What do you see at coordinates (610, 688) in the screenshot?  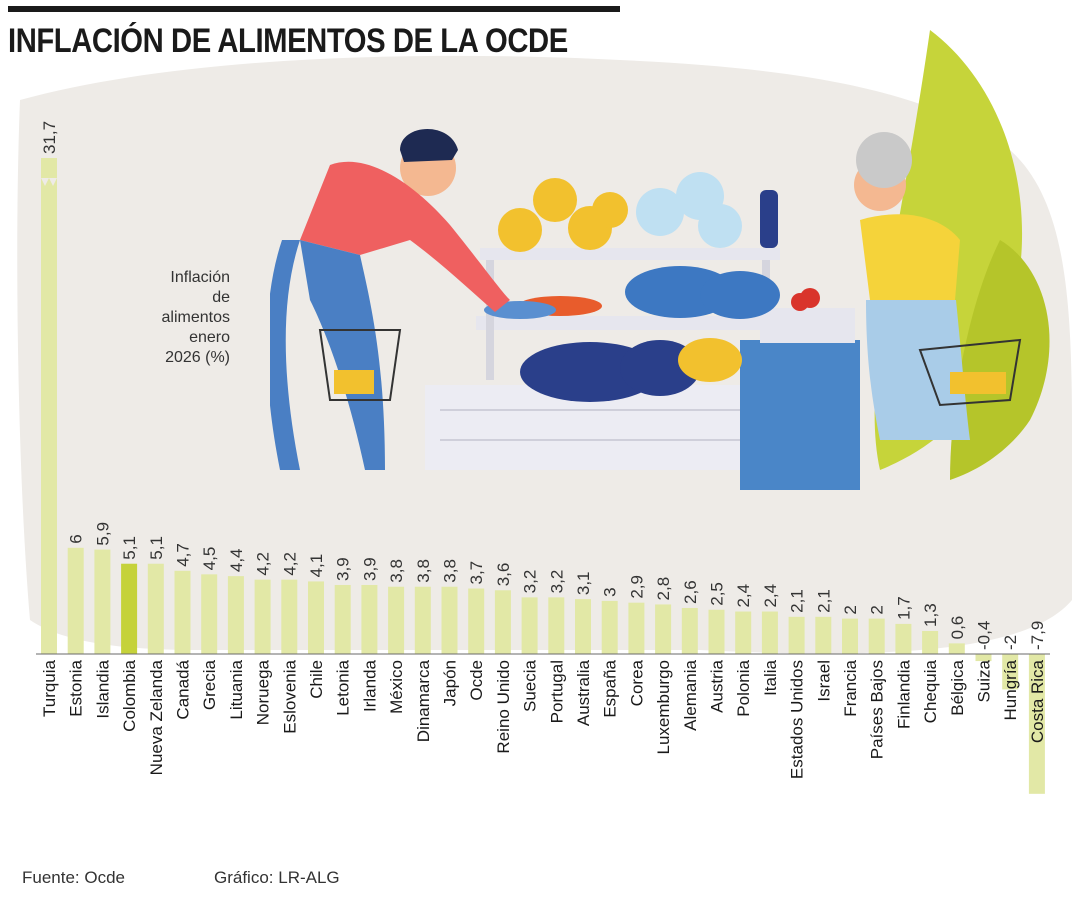 I see `category-label-espana: España` at bounding box center [610, 688].